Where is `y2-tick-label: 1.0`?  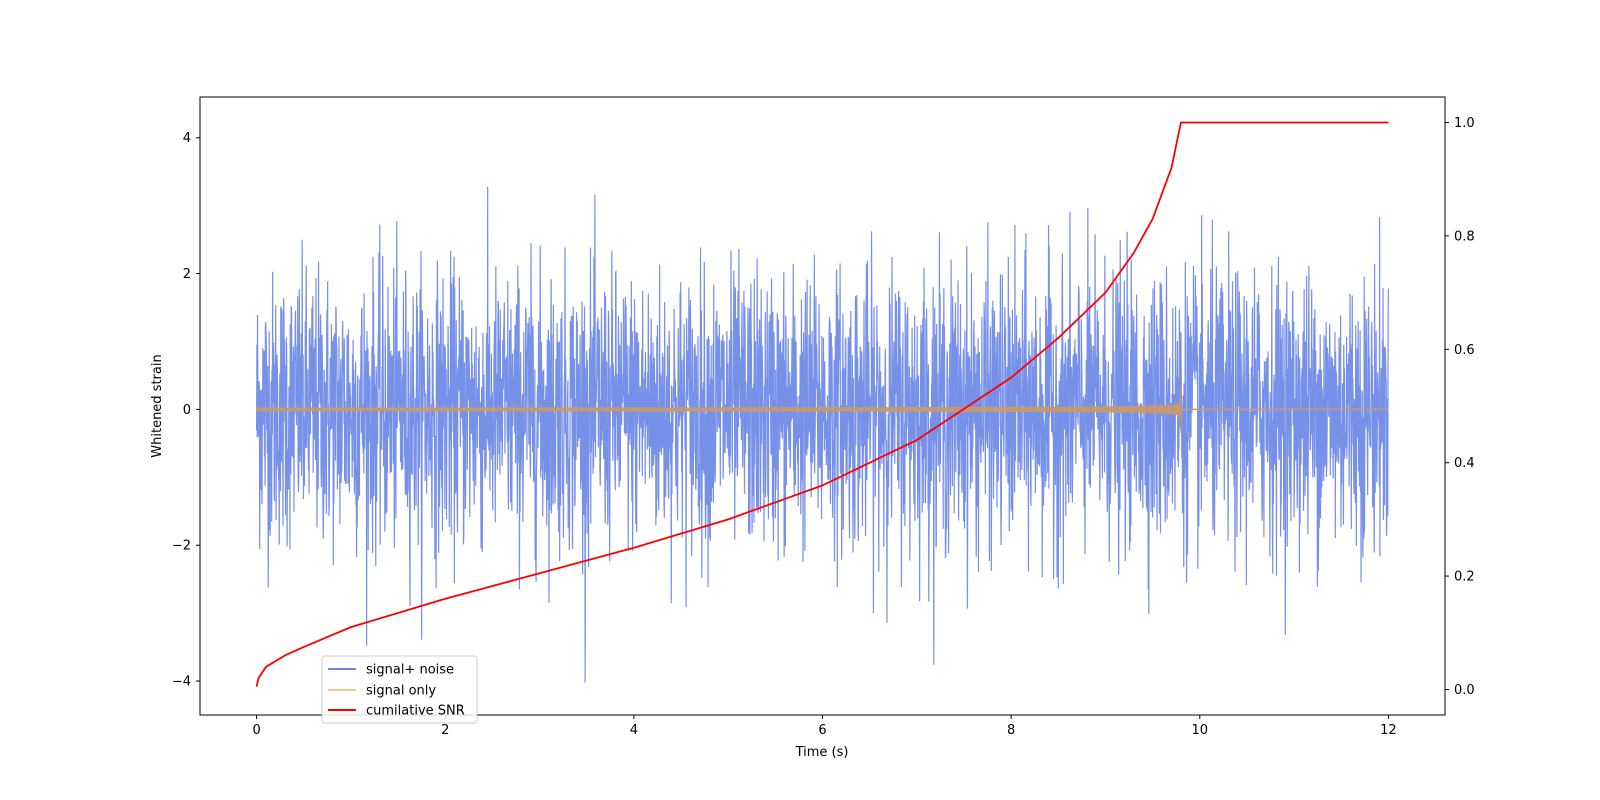
y2-tick-label: 1.0 is located at coordinates (1464, 123).